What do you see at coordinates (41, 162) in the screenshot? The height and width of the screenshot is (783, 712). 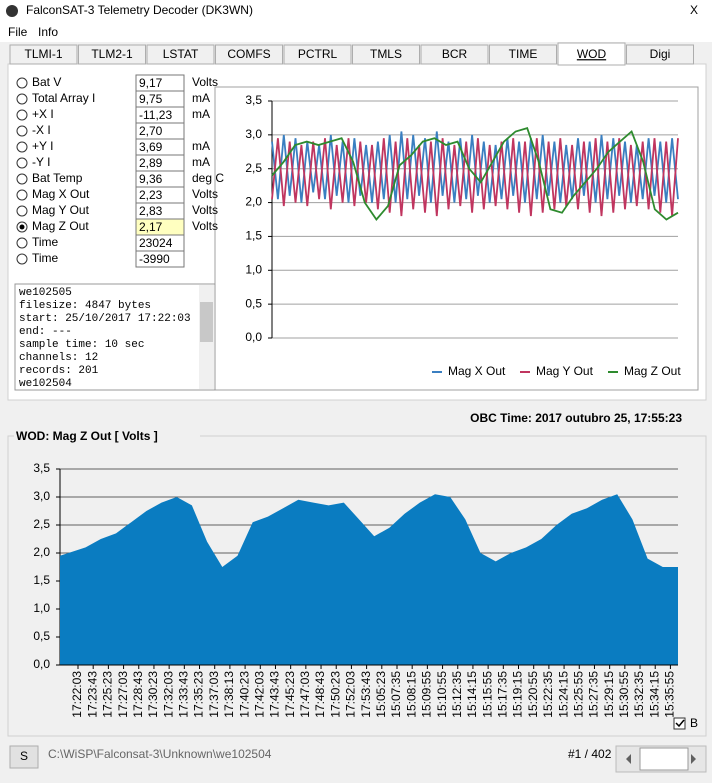 I see `channel-name: -Y I` at bounding box center [41, 162].